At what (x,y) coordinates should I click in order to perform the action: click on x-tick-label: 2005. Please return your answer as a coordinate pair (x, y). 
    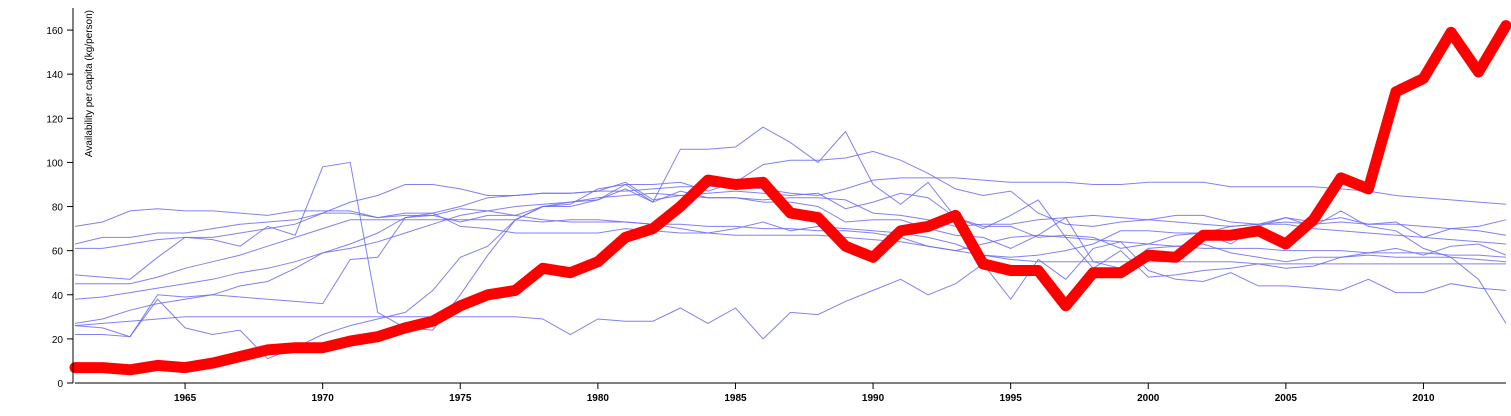
    Looking at the image, I should click on (1286, 398).